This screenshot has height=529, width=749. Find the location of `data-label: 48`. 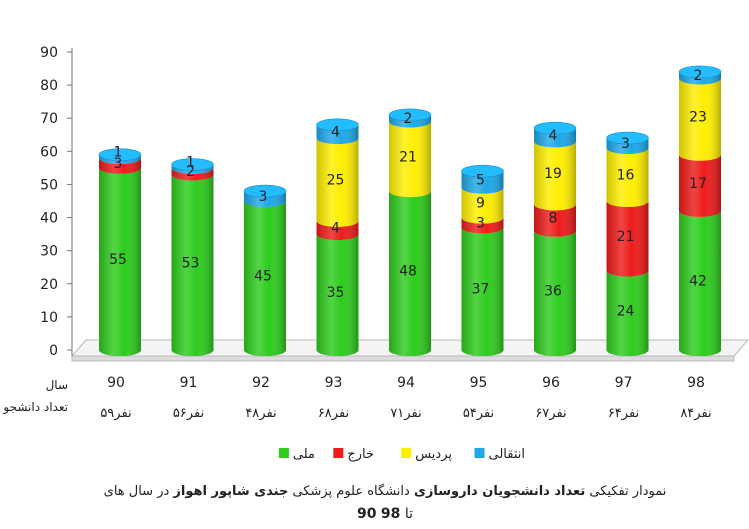

data-label: 48 is located at coordinates (408, 272).